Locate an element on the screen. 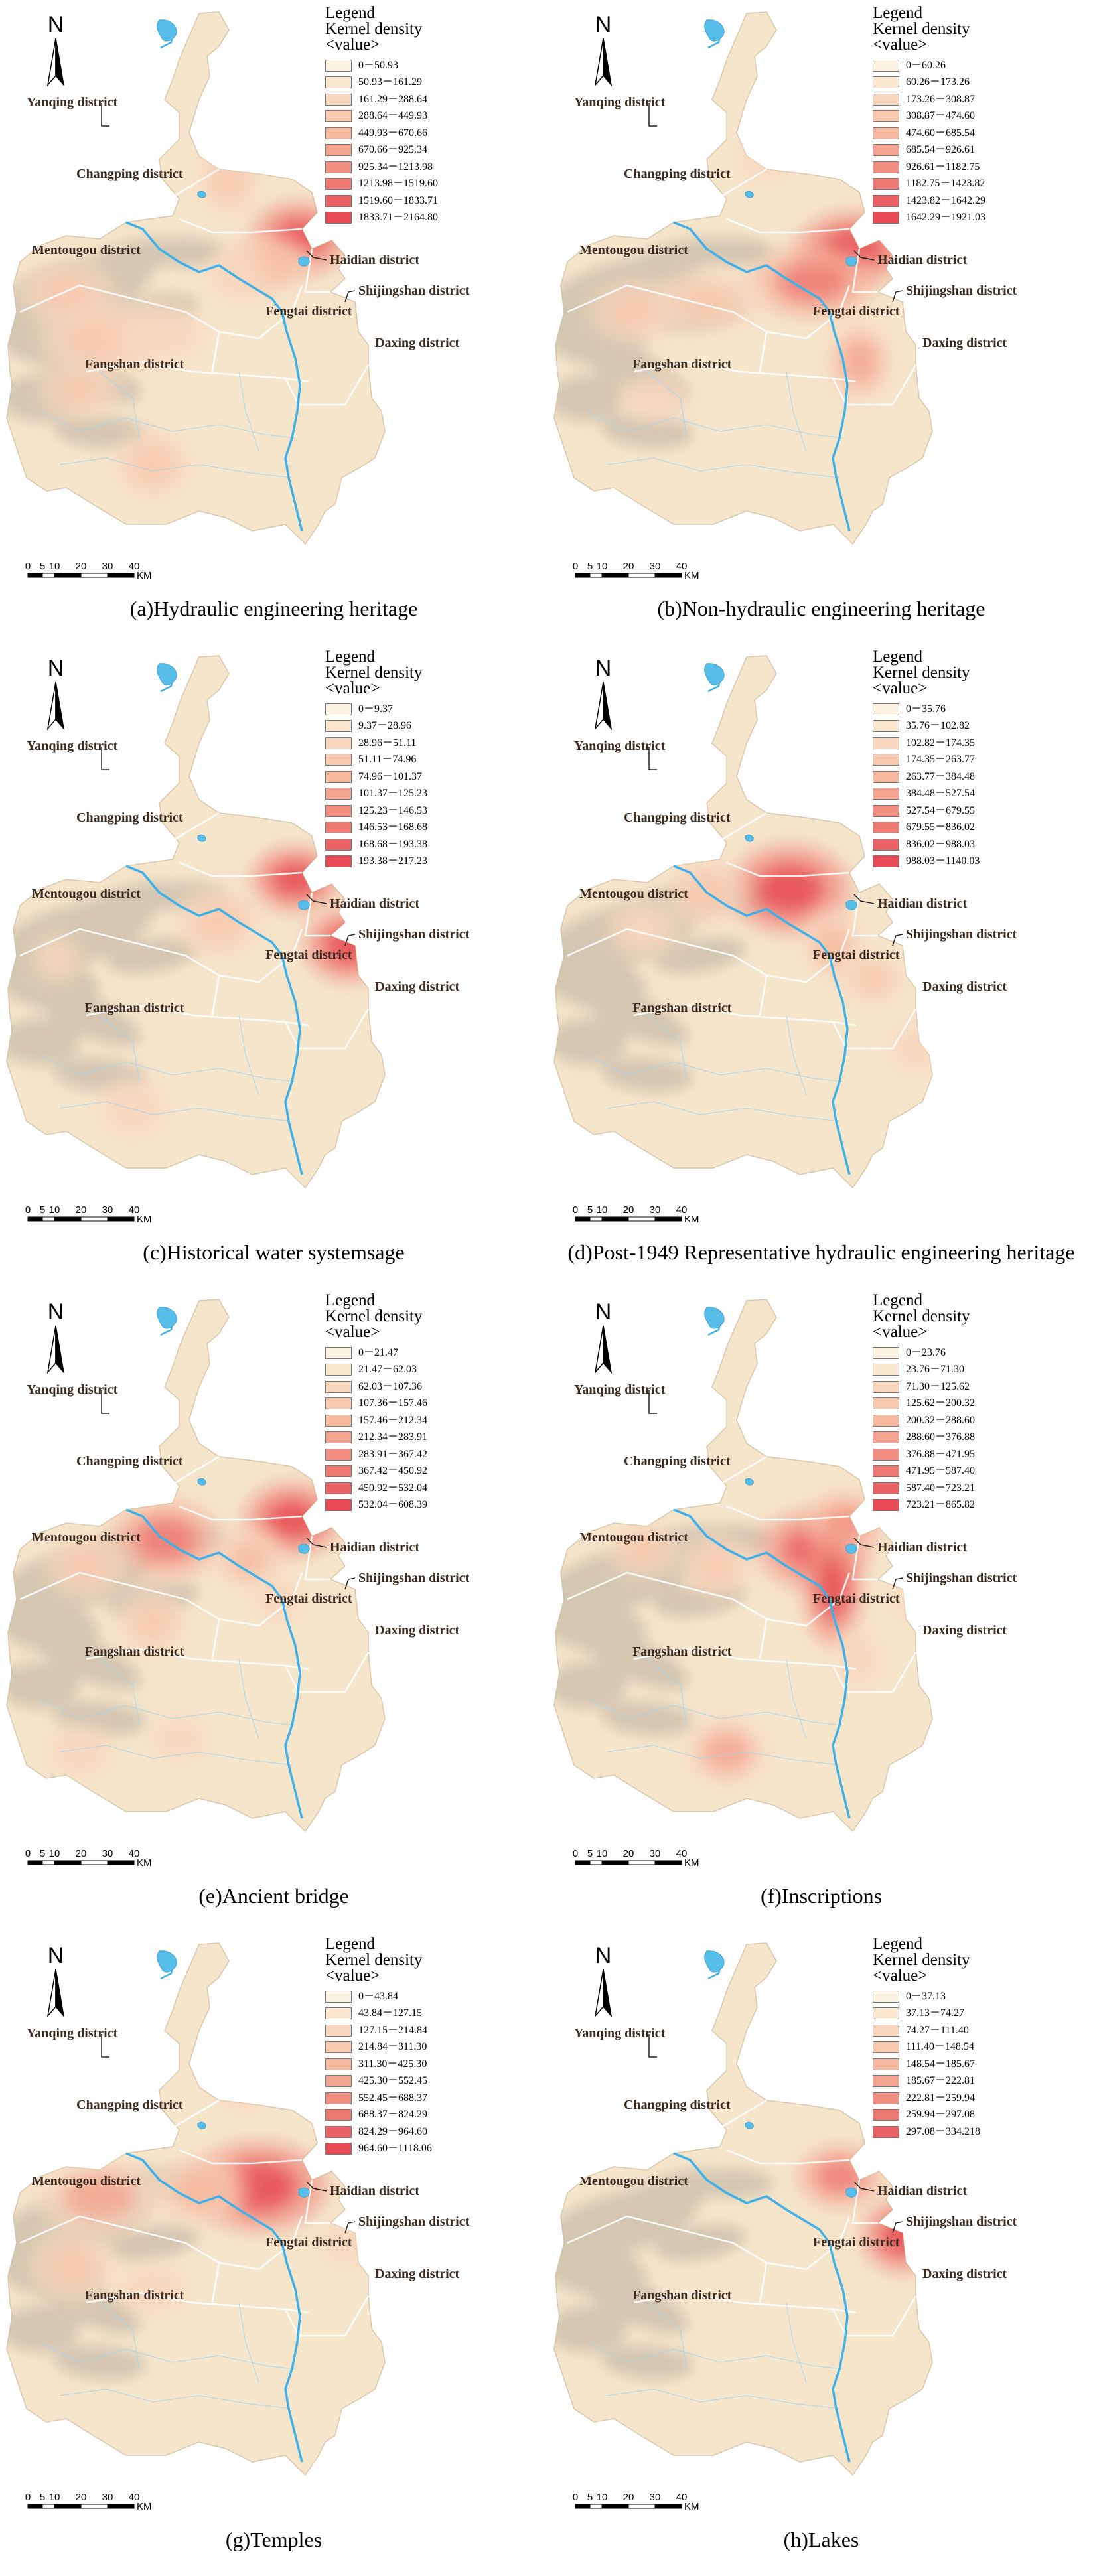 The height and width of the screenshot is (2576, 1095). legend-range: 0－9.37 is located at coordinates (376, 709).